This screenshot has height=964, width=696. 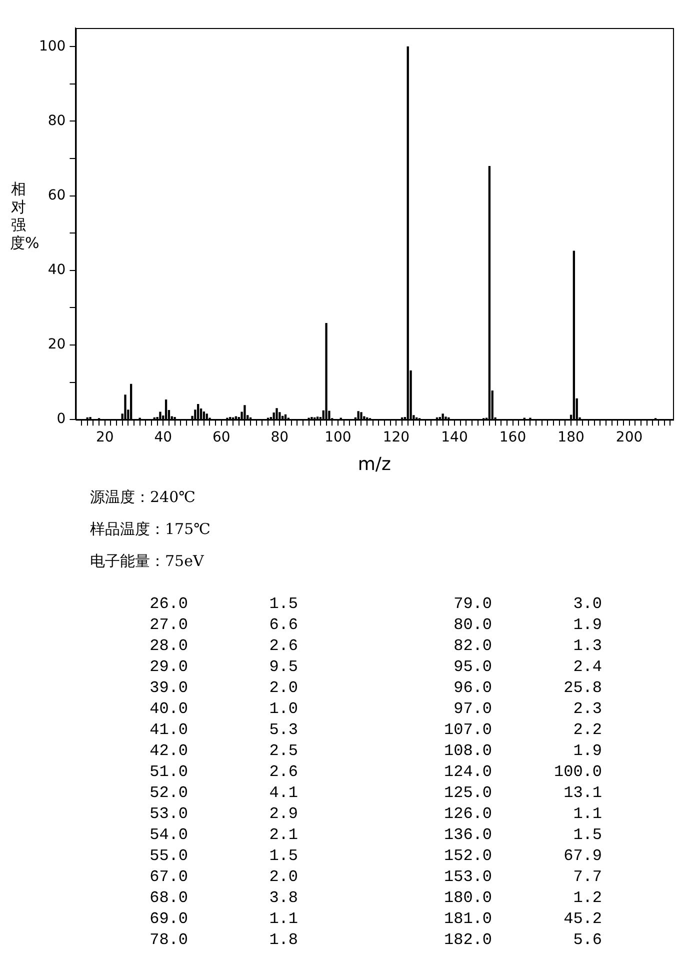 I want to click on text: 样品温度：175℃, so click(x=150, y=529).